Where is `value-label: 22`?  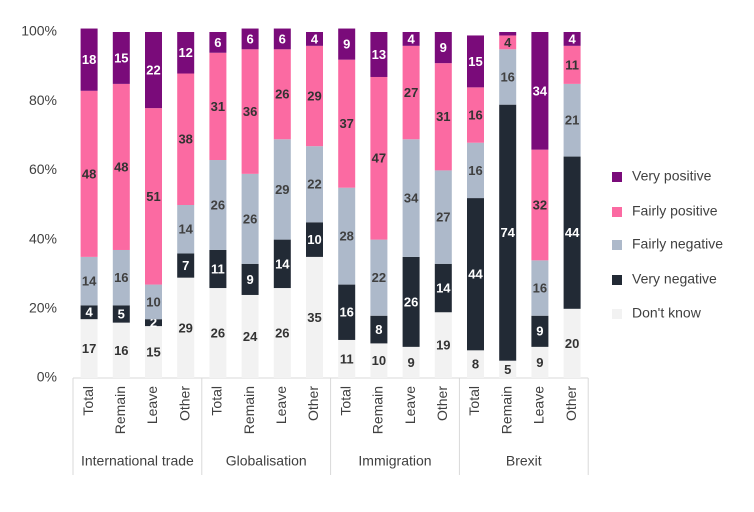
value-label: 22 is located at coordinates (314, 184).